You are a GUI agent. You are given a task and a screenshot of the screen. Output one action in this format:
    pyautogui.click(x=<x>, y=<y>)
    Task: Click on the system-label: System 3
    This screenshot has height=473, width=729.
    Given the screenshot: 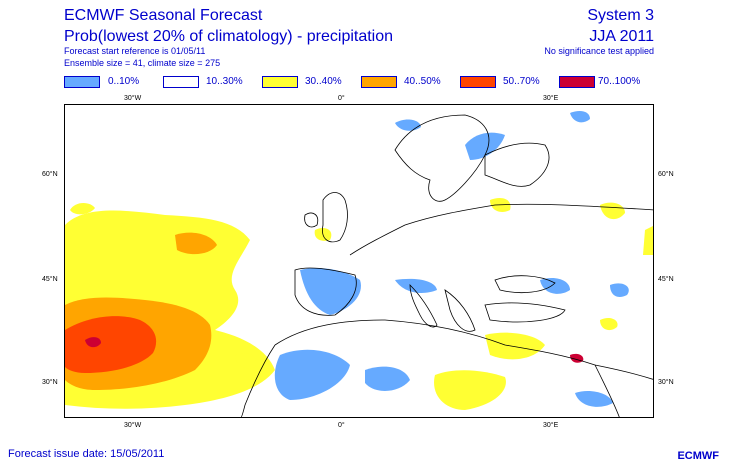 What is the action you would take?
    pyautogui.click(x=620, y=15)
    